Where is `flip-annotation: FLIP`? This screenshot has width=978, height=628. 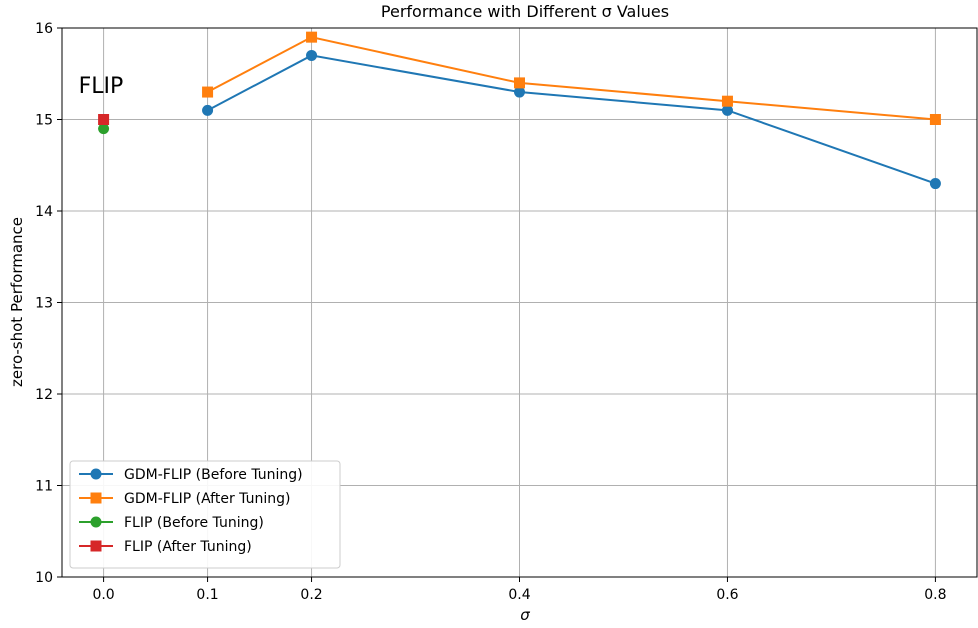
flip-annotation: FLIP is located at coordinates (101, 86).